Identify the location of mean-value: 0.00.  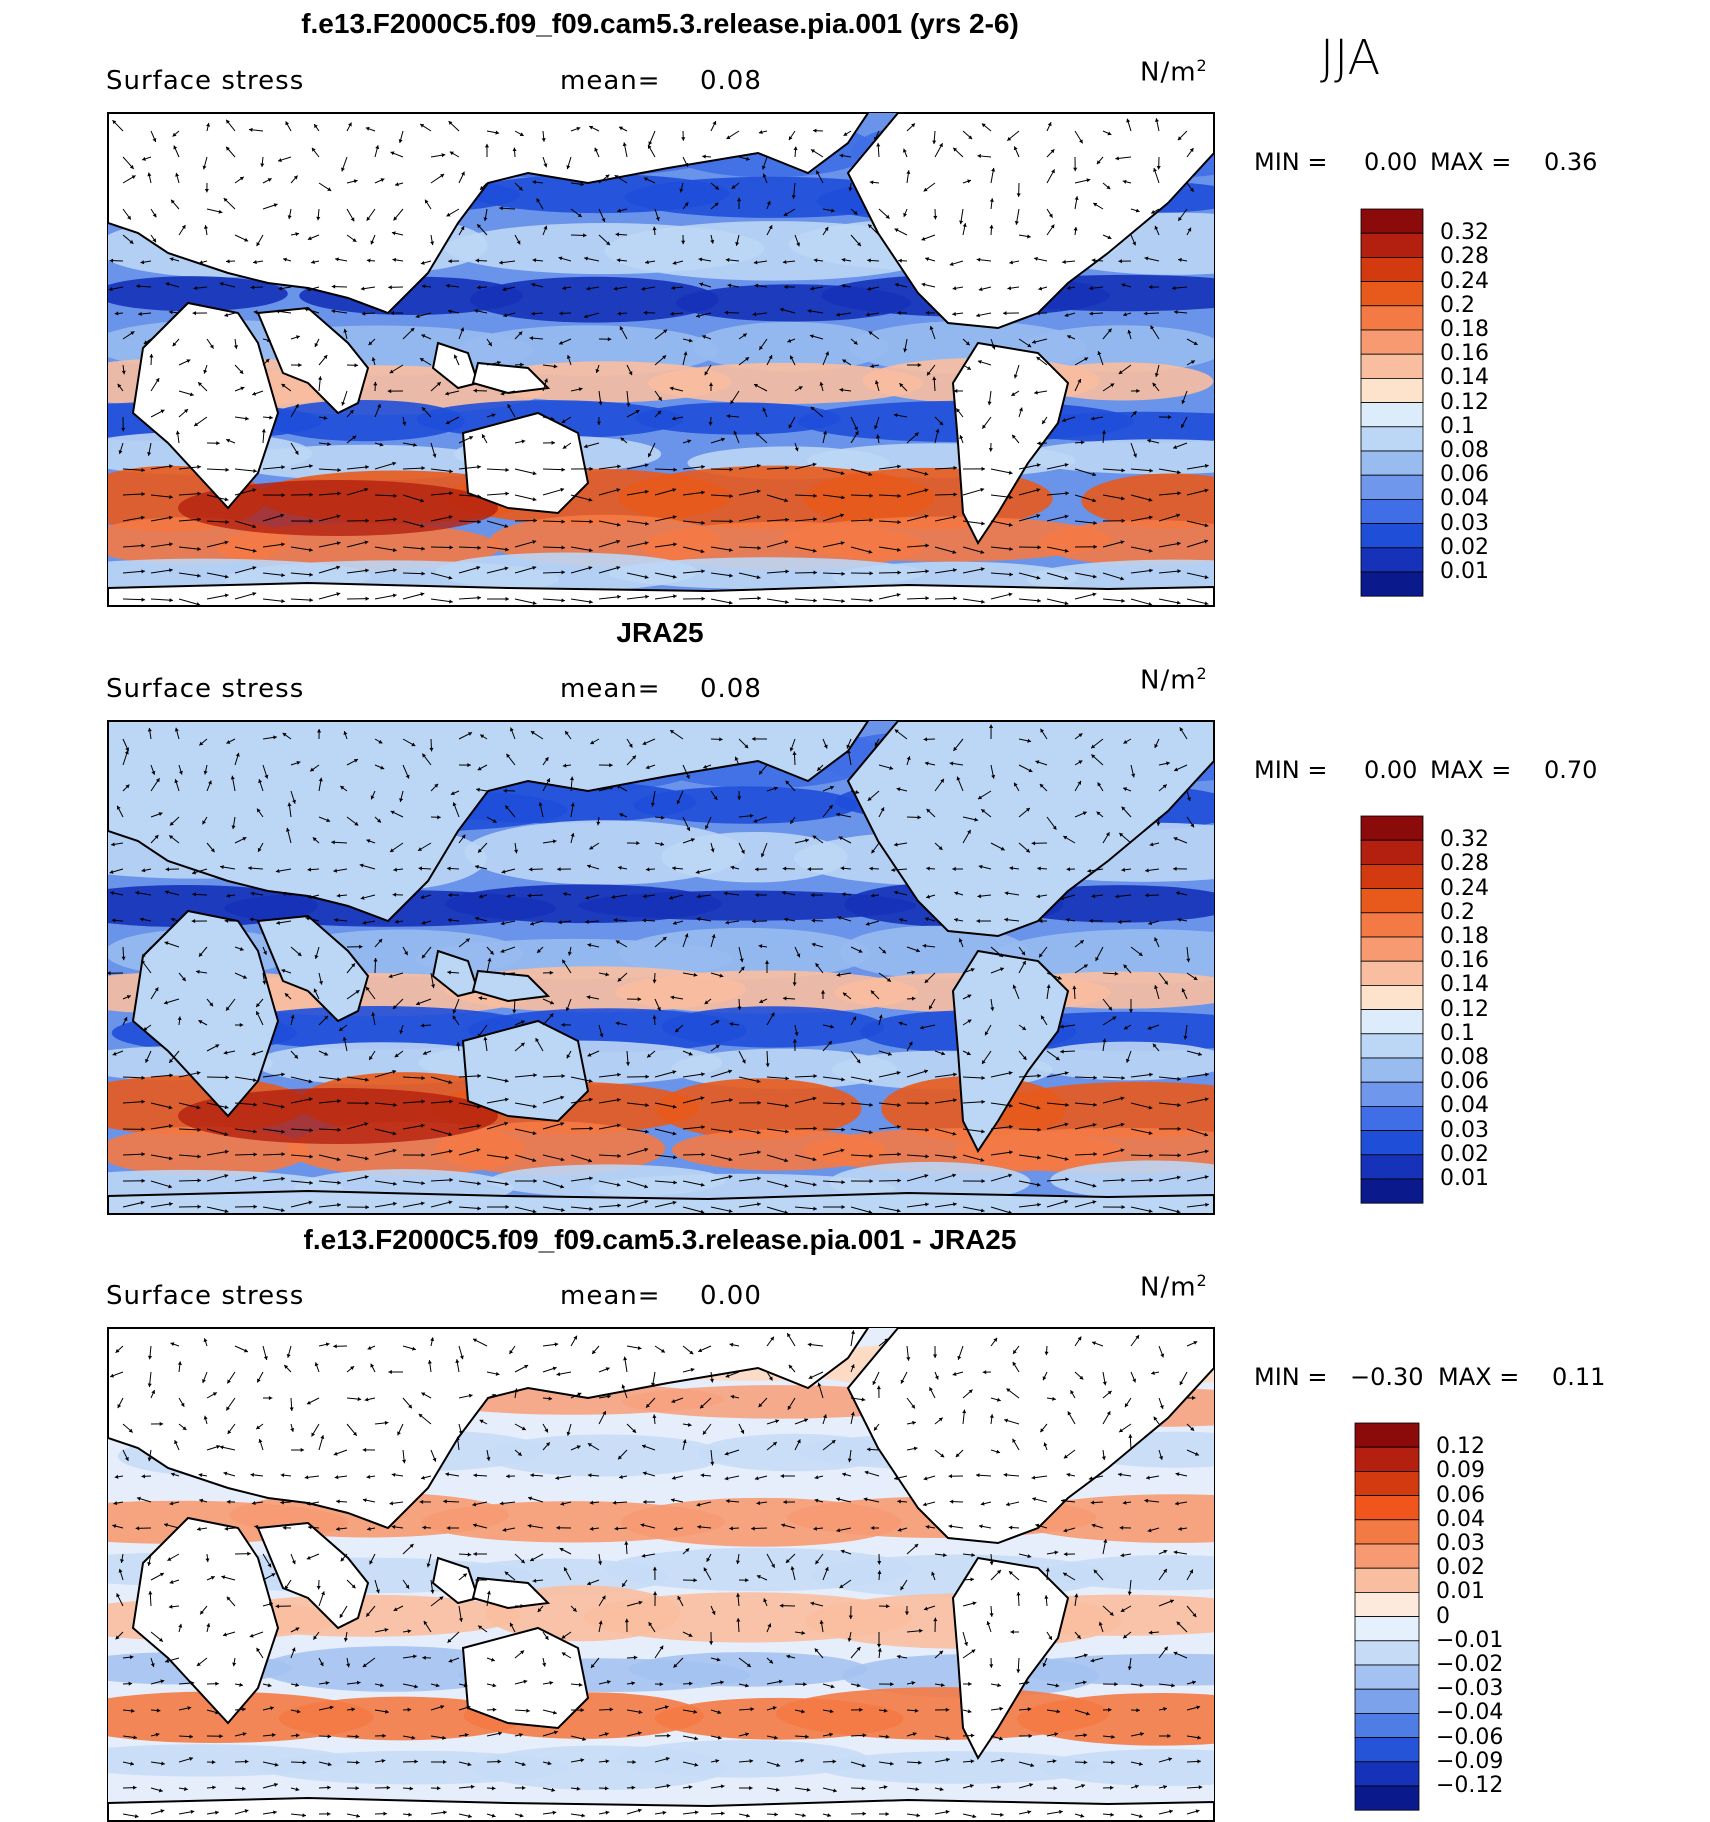
(731, 1296).